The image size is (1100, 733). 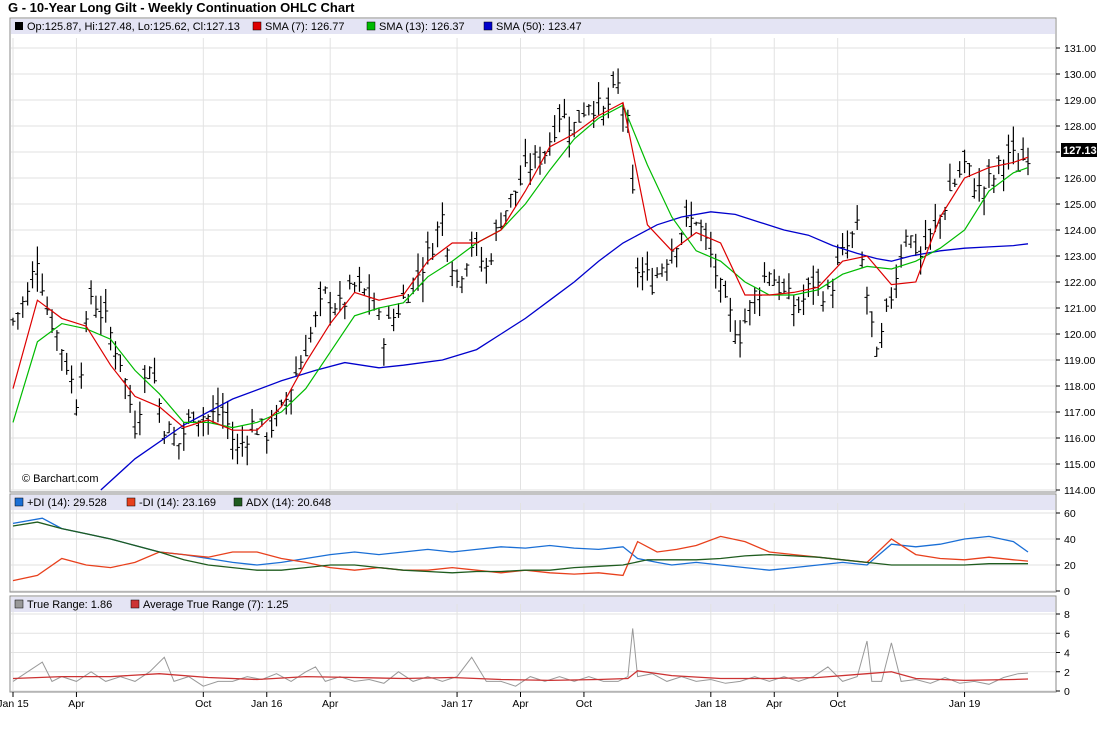 I want to click on dmi-tick-label: 40, so click(x=1070, y=540).